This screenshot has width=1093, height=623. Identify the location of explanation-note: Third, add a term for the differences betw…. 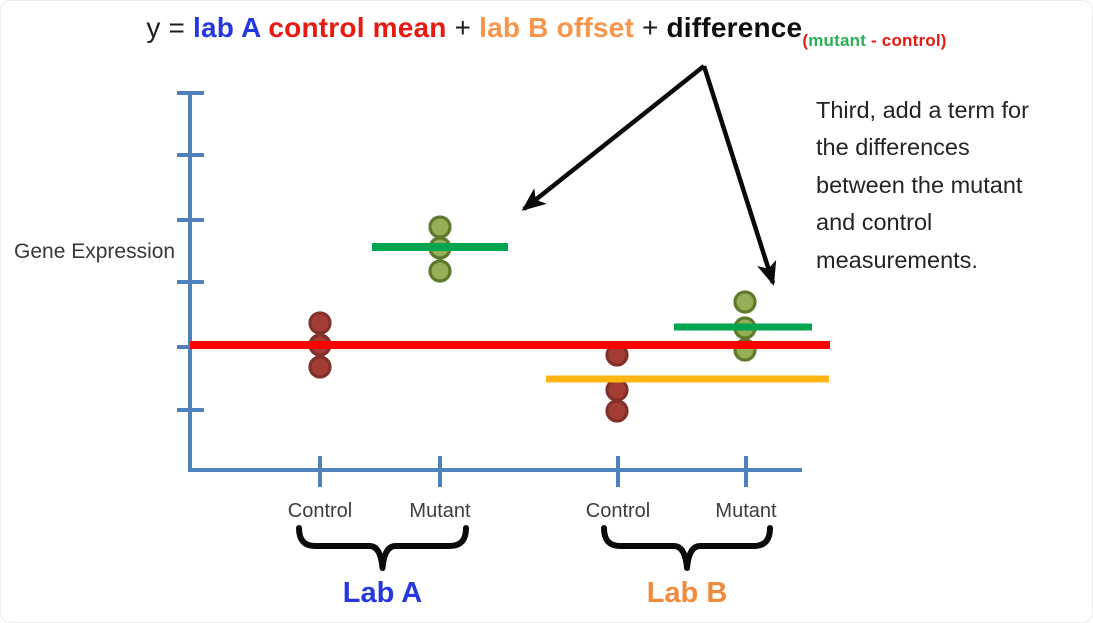
(954, 185).